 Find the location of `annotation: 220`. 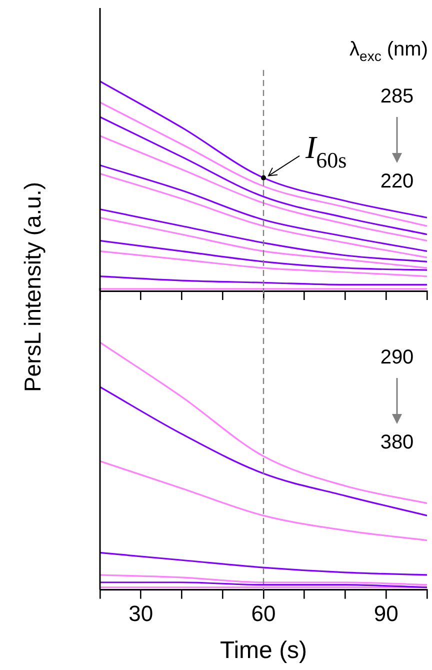

annotation: 220 is located at coordinates (397, 181).